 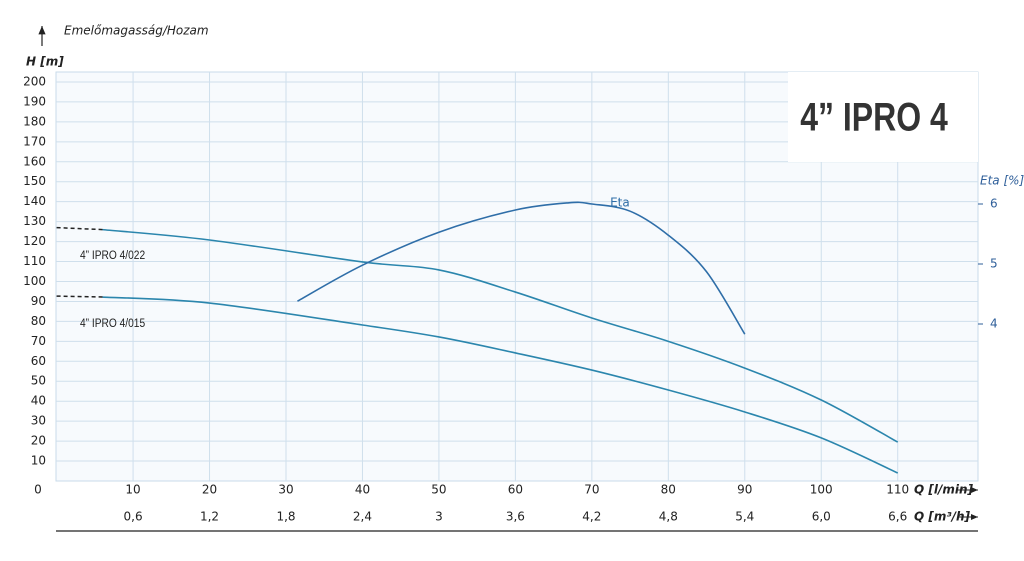 I want to click on y-tick-label: 200, so click(x=34, y=81).